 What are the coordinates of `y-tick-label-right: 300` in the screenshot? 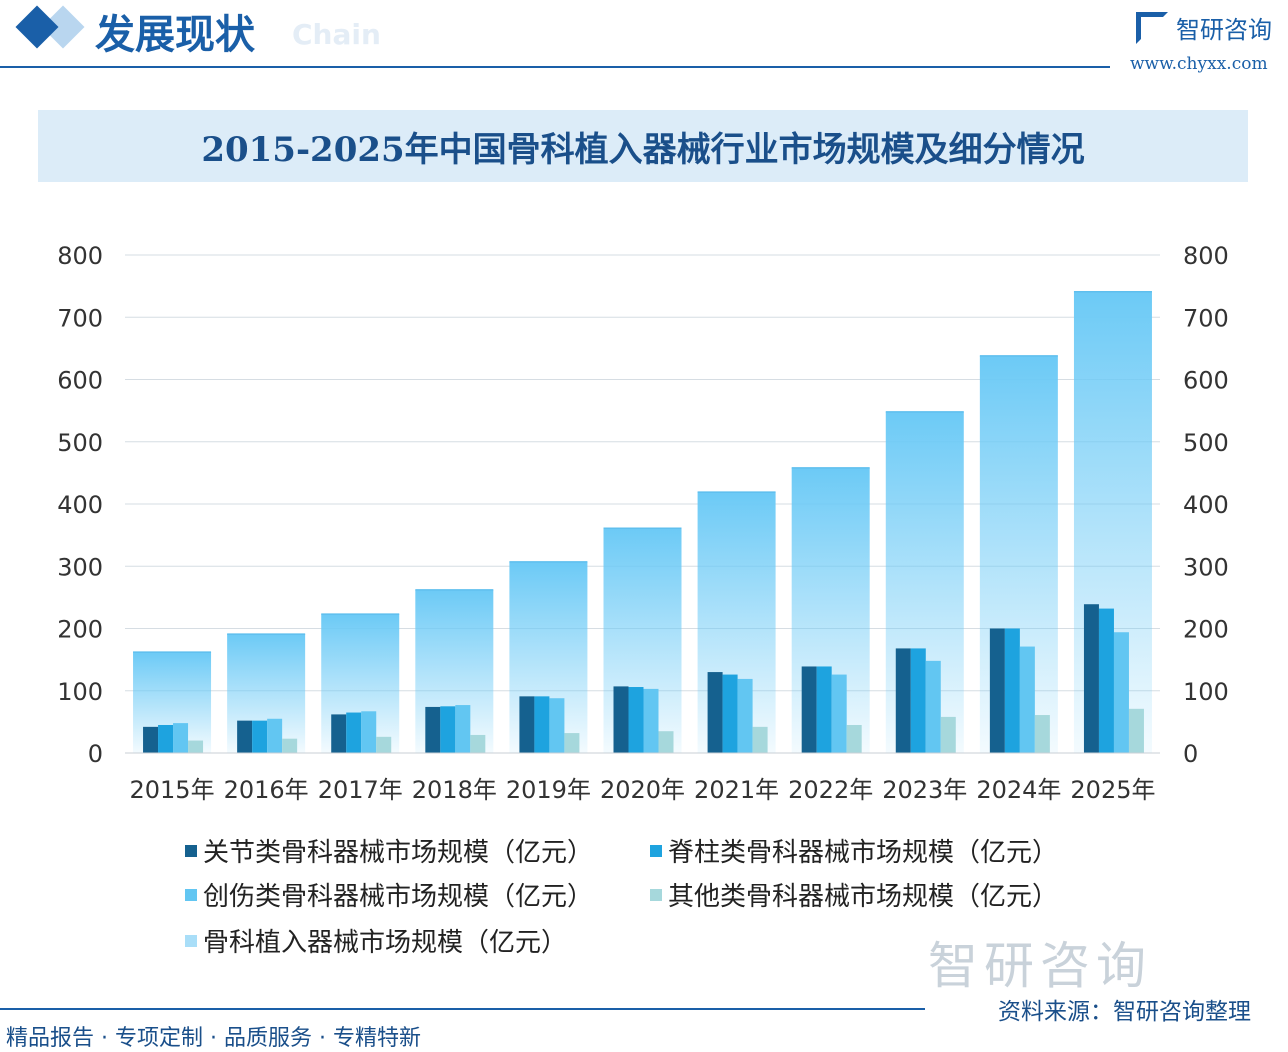 It's located at (1206, 567).